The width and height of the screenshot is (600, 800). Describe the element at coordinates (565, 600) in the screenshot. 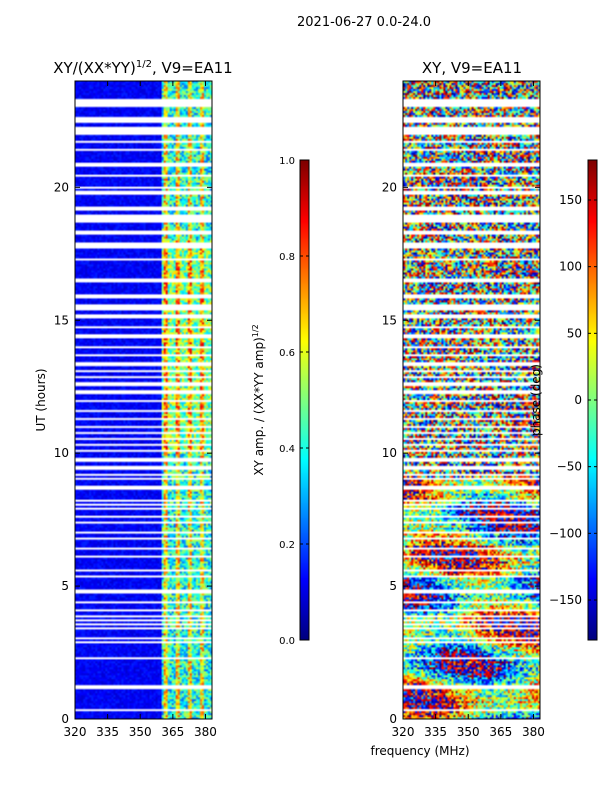

I see `colorbar-tick-label: −150` at that location.